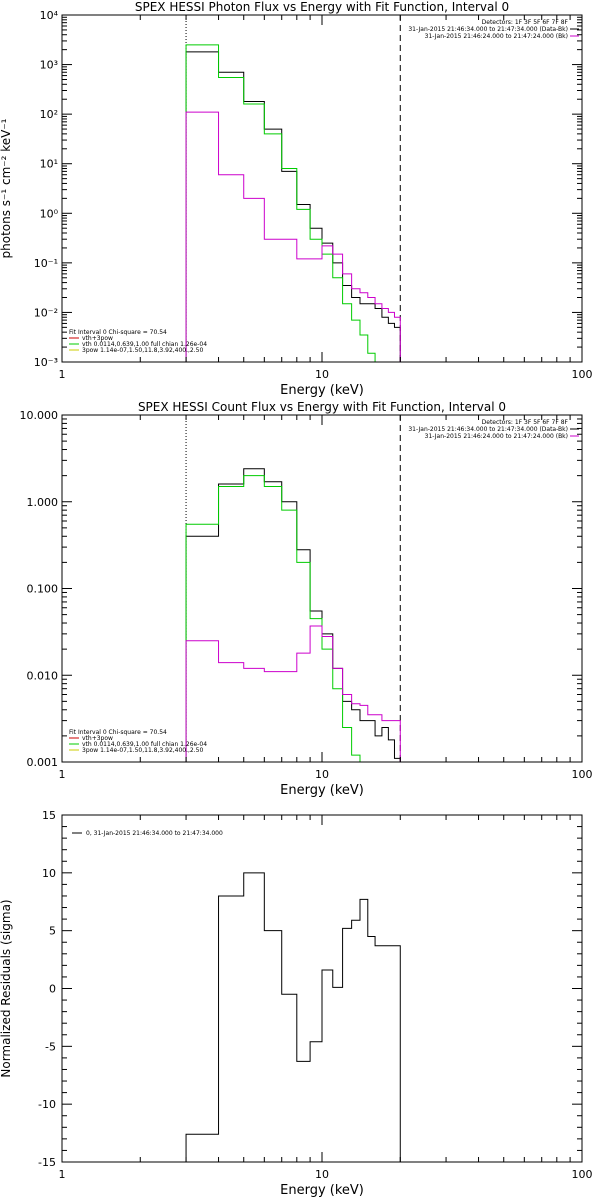  Describe the element at coordinates (49, 873) in the screenshot. I see `y-tick-label: 10` at that location.